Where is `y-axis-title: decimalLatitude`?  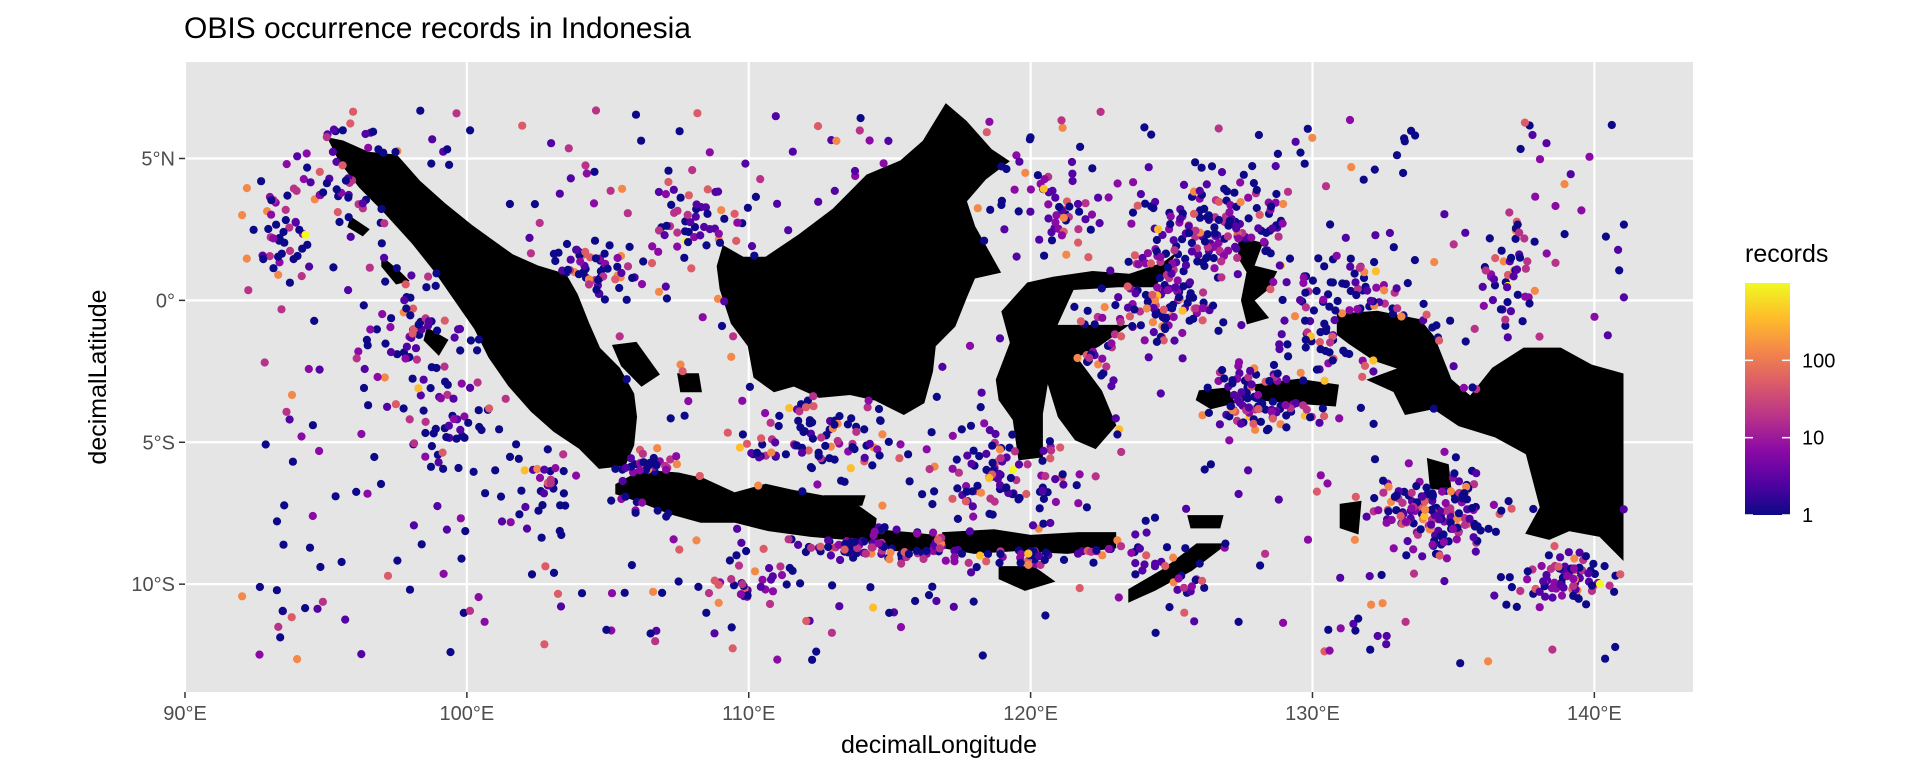
y-axis-title: decimalLatitude is located at coordinates (98, 376).